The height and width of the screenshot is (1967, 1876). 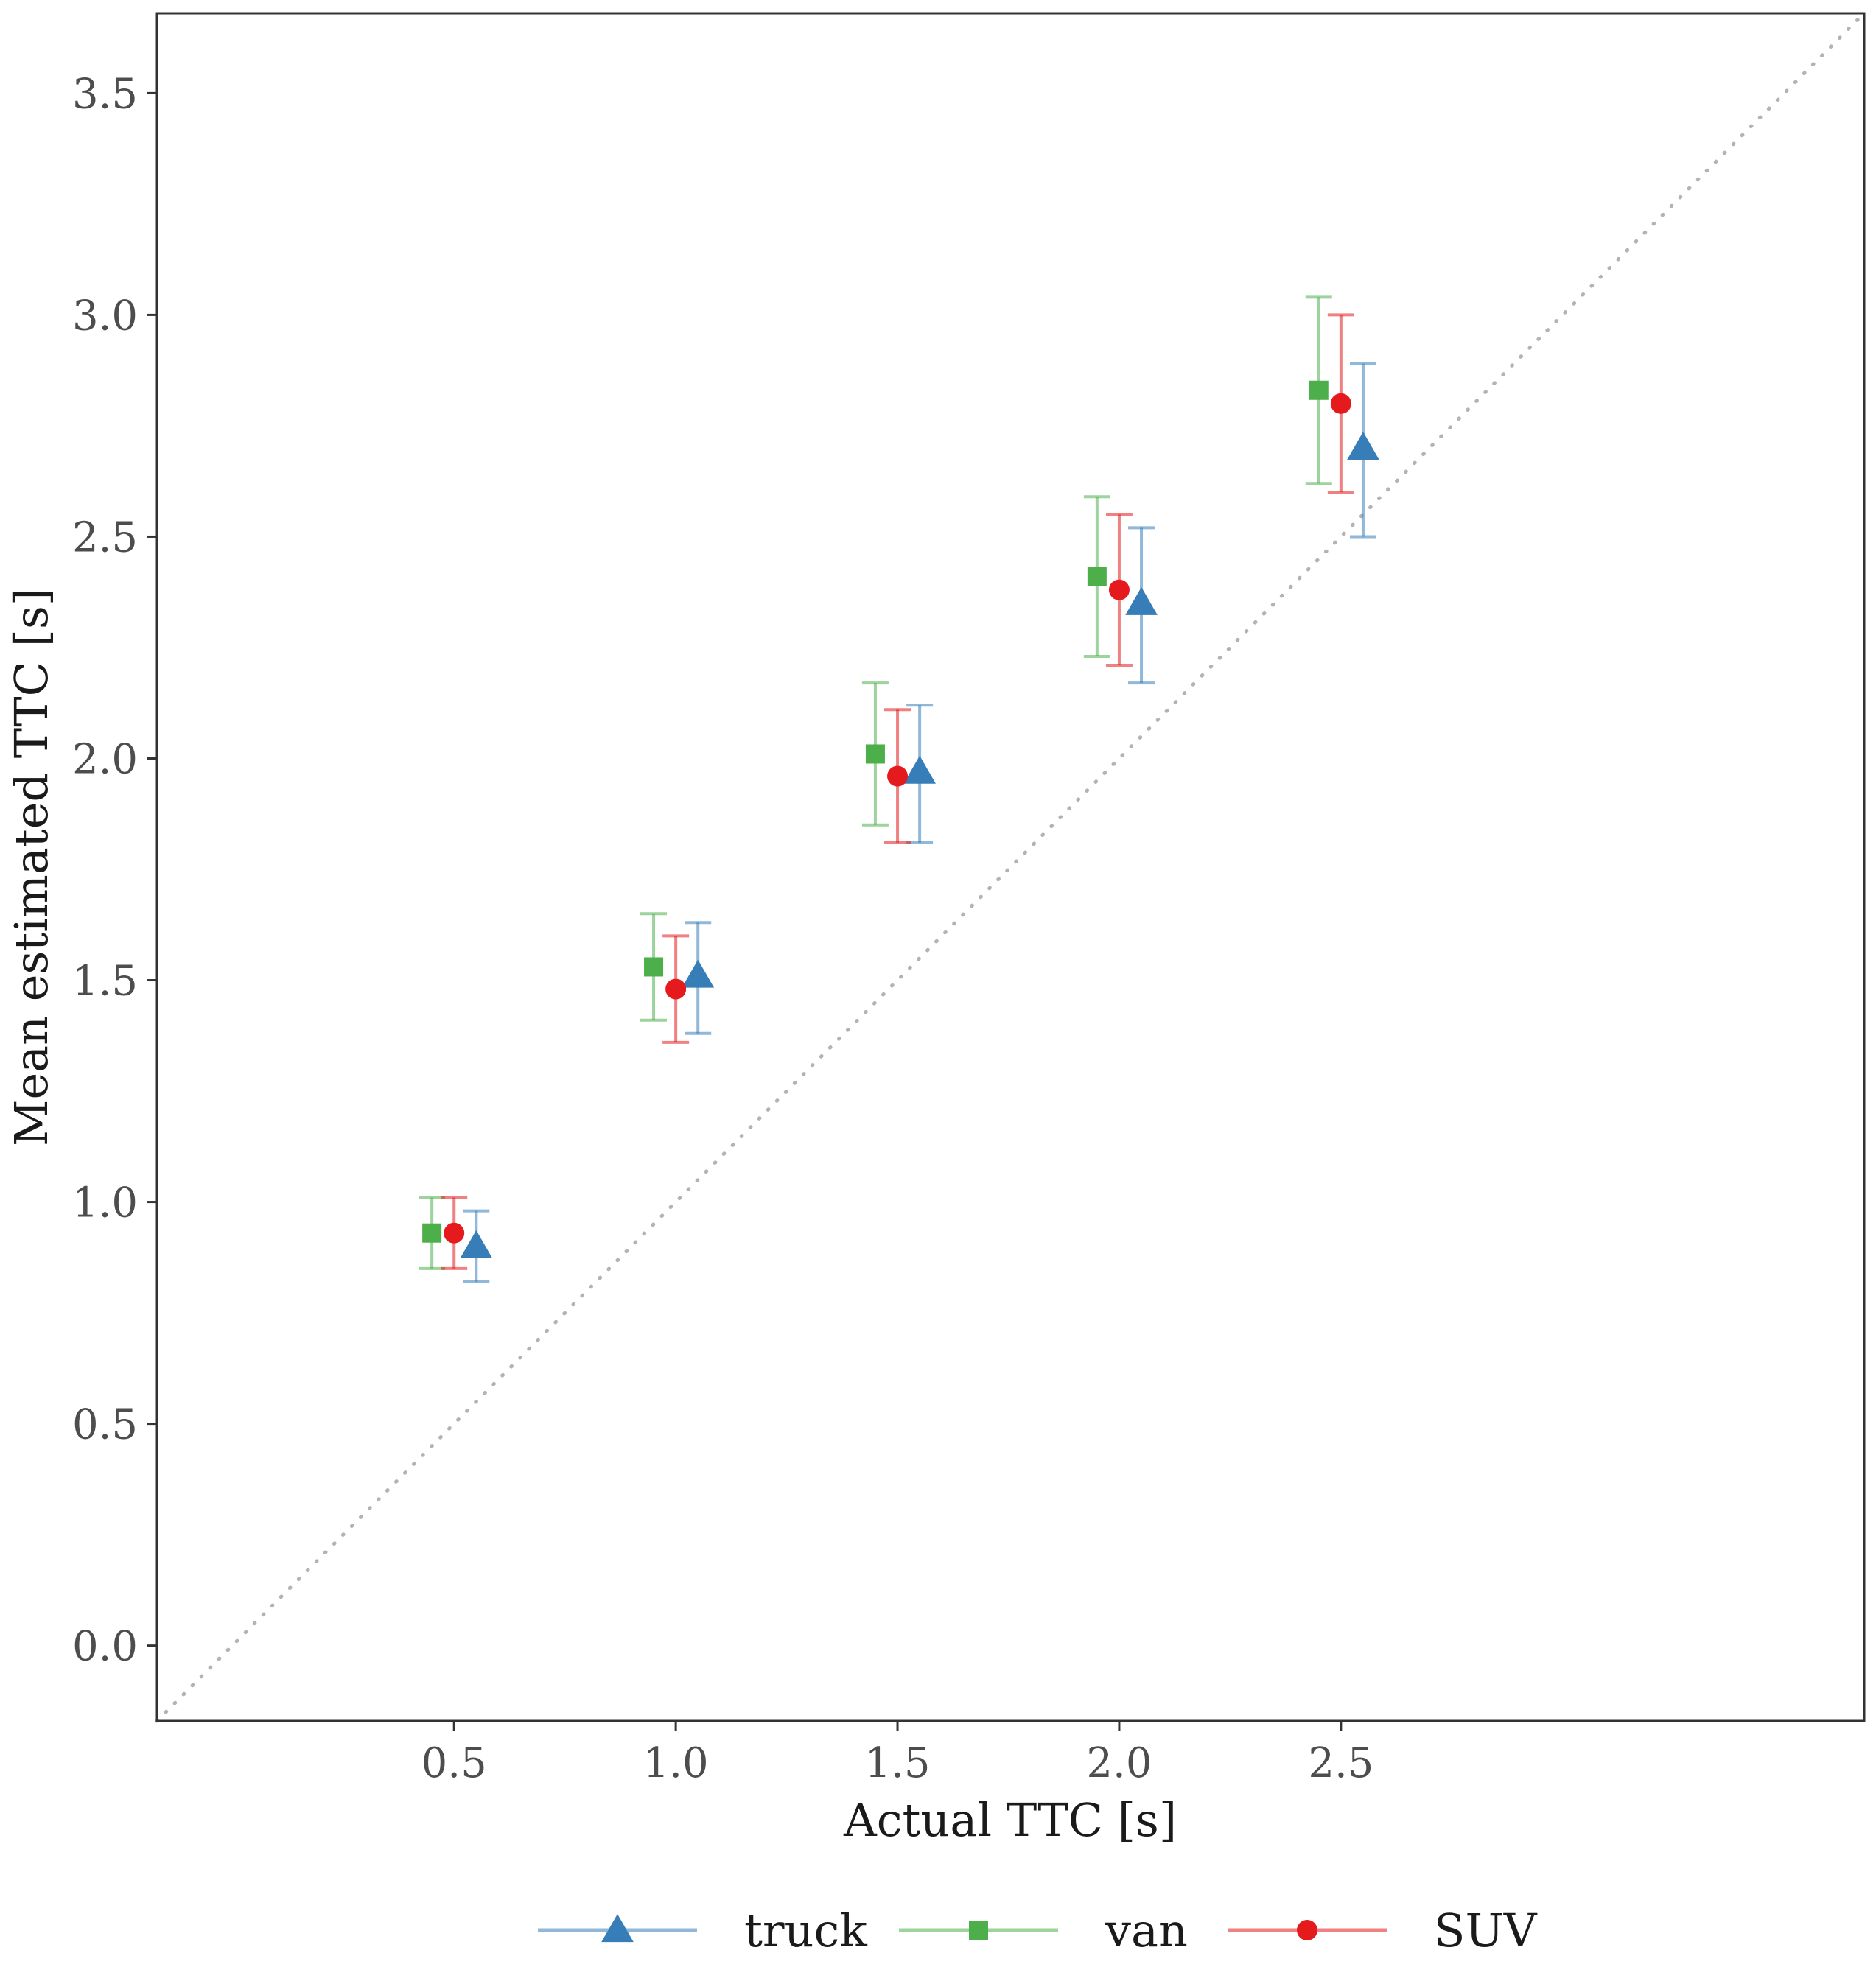 I want to click on legend-item-suv: SUV, so click(x=1383, y=1930).